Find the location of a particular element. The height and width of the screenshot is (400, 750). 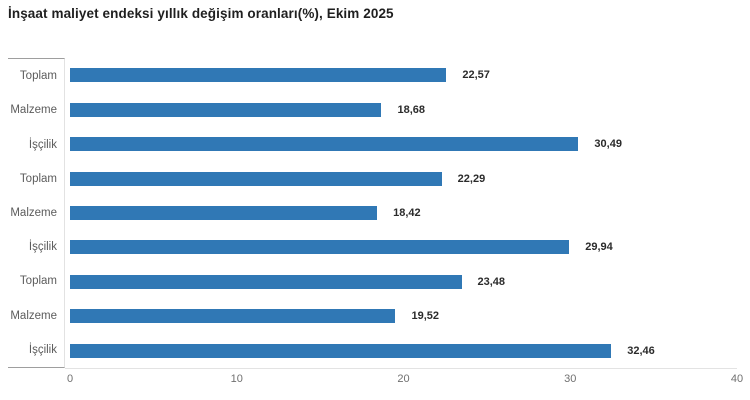

bar-row: 30,49 is located at coordinates (403, 144).